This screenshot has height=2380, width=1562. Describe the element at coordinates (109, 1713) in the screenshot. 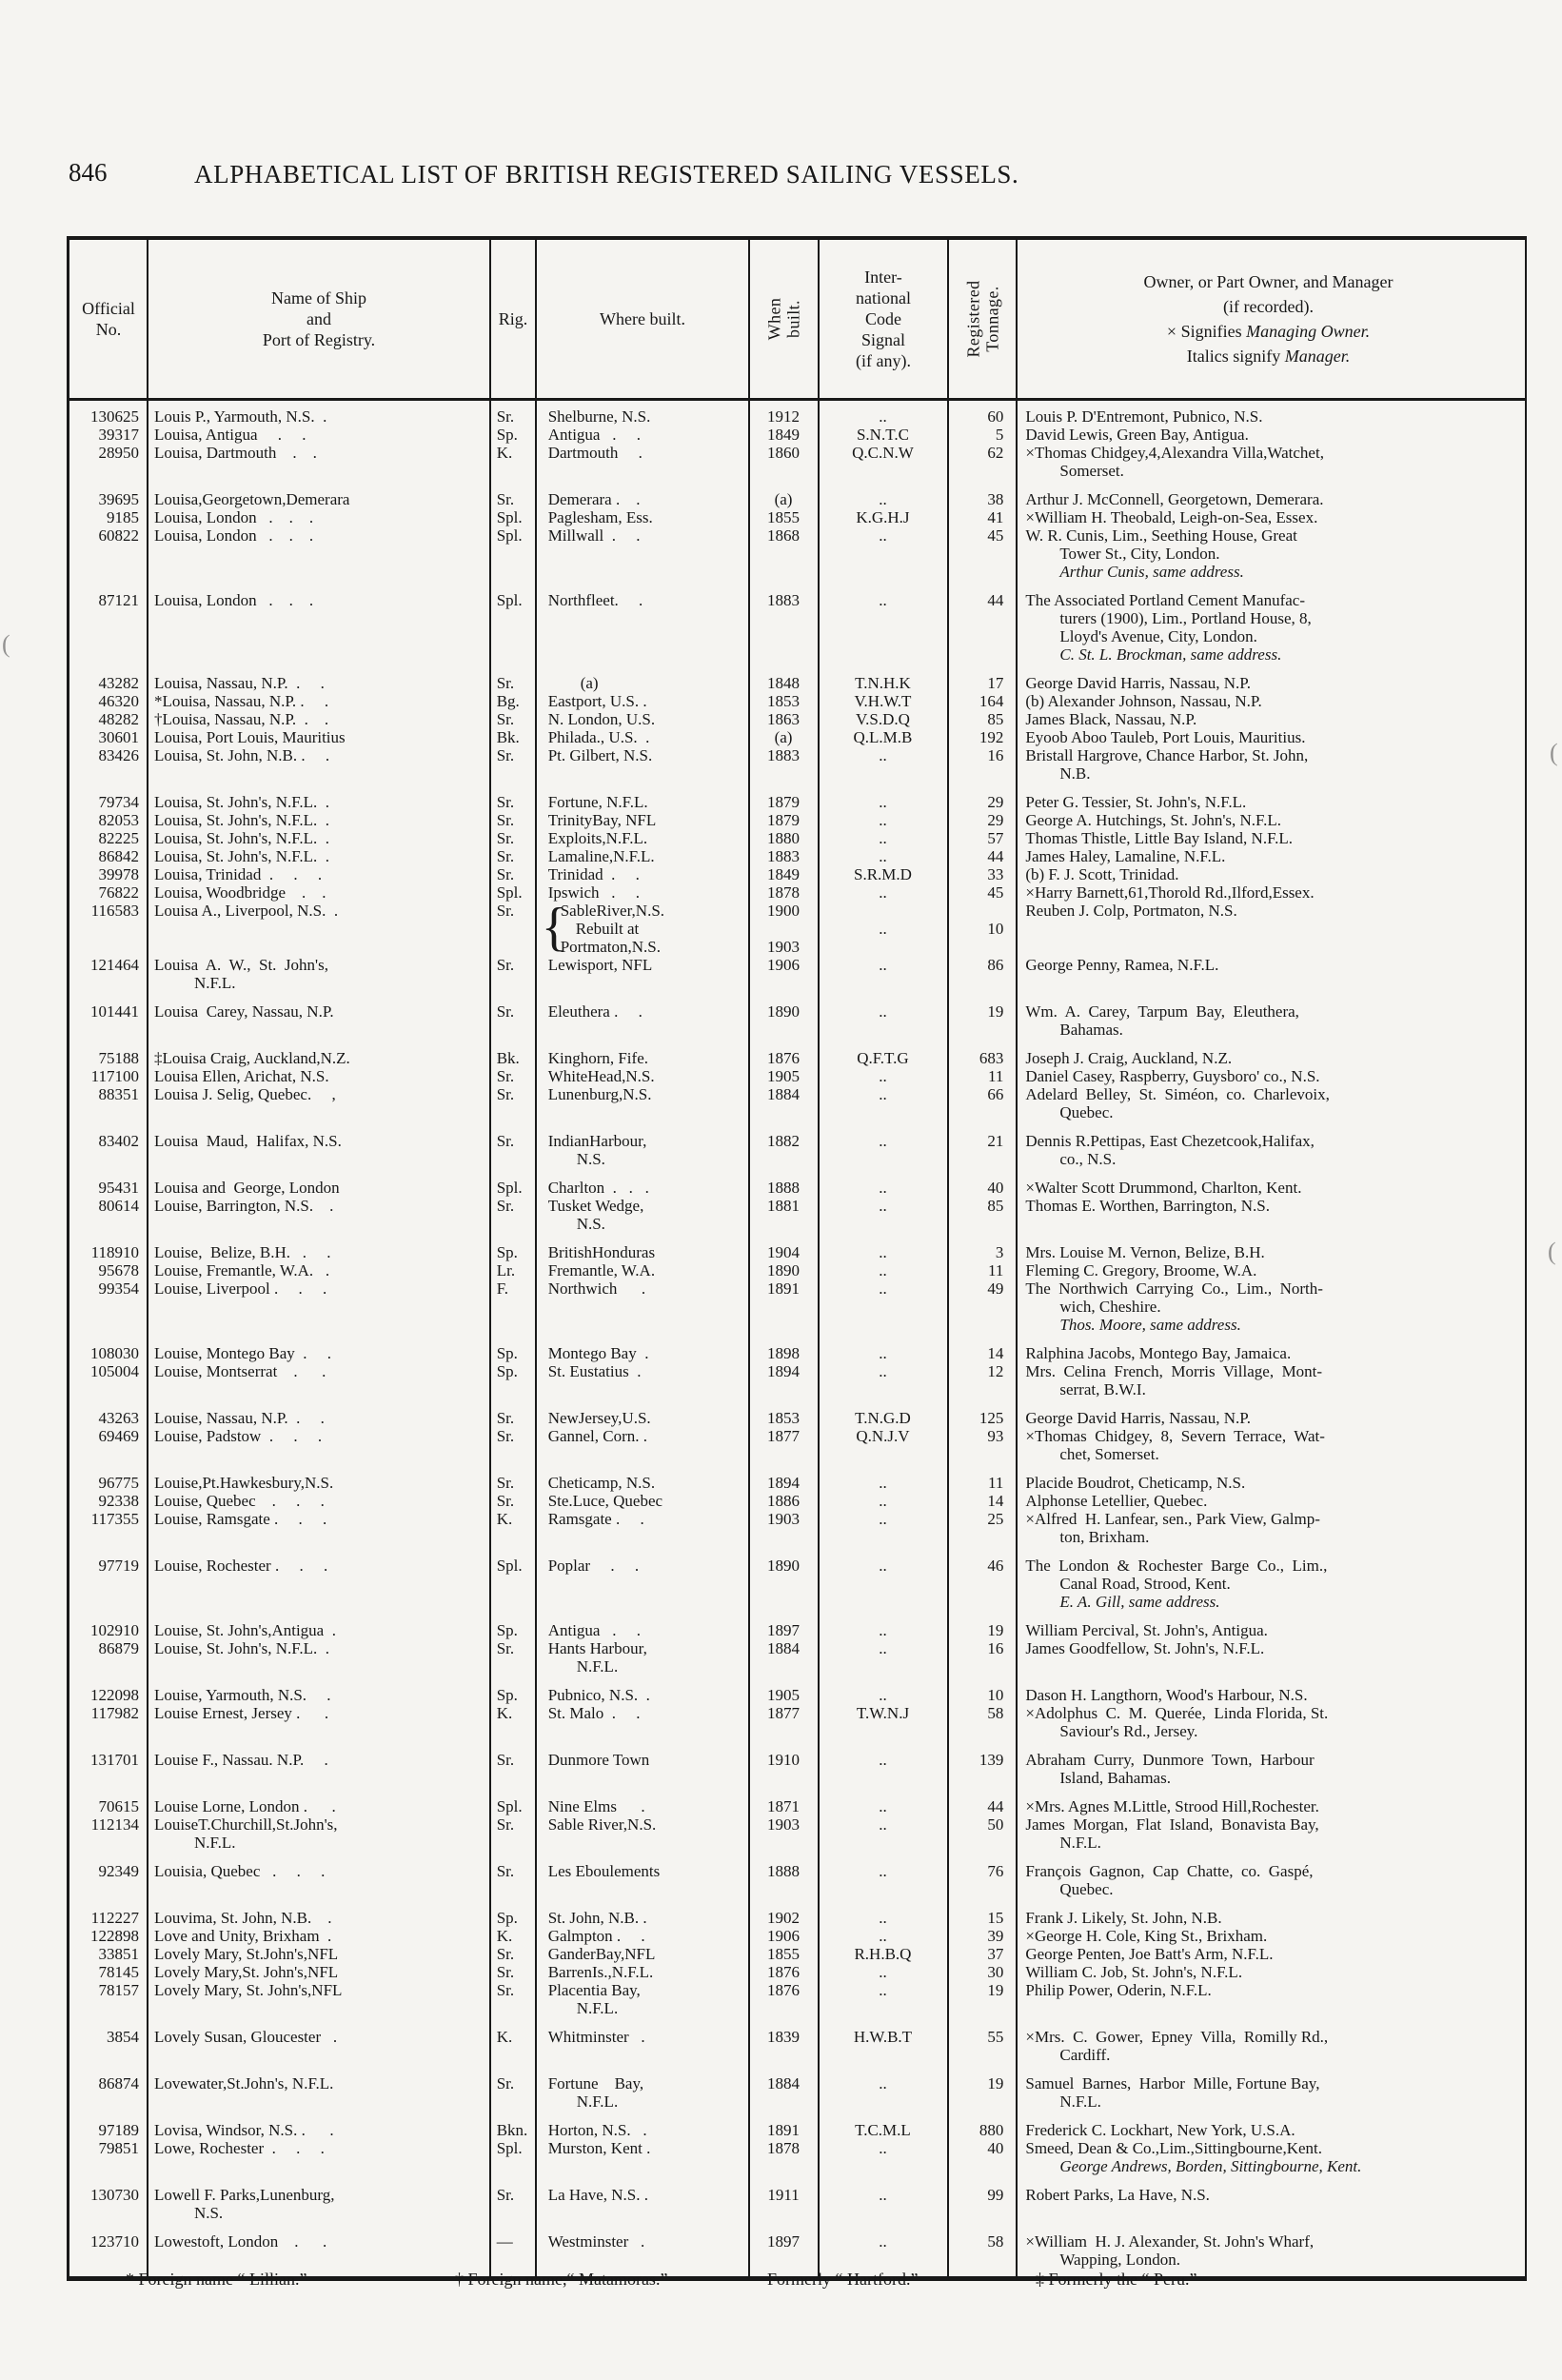

I see `official-no-cell: 117982` at that location.